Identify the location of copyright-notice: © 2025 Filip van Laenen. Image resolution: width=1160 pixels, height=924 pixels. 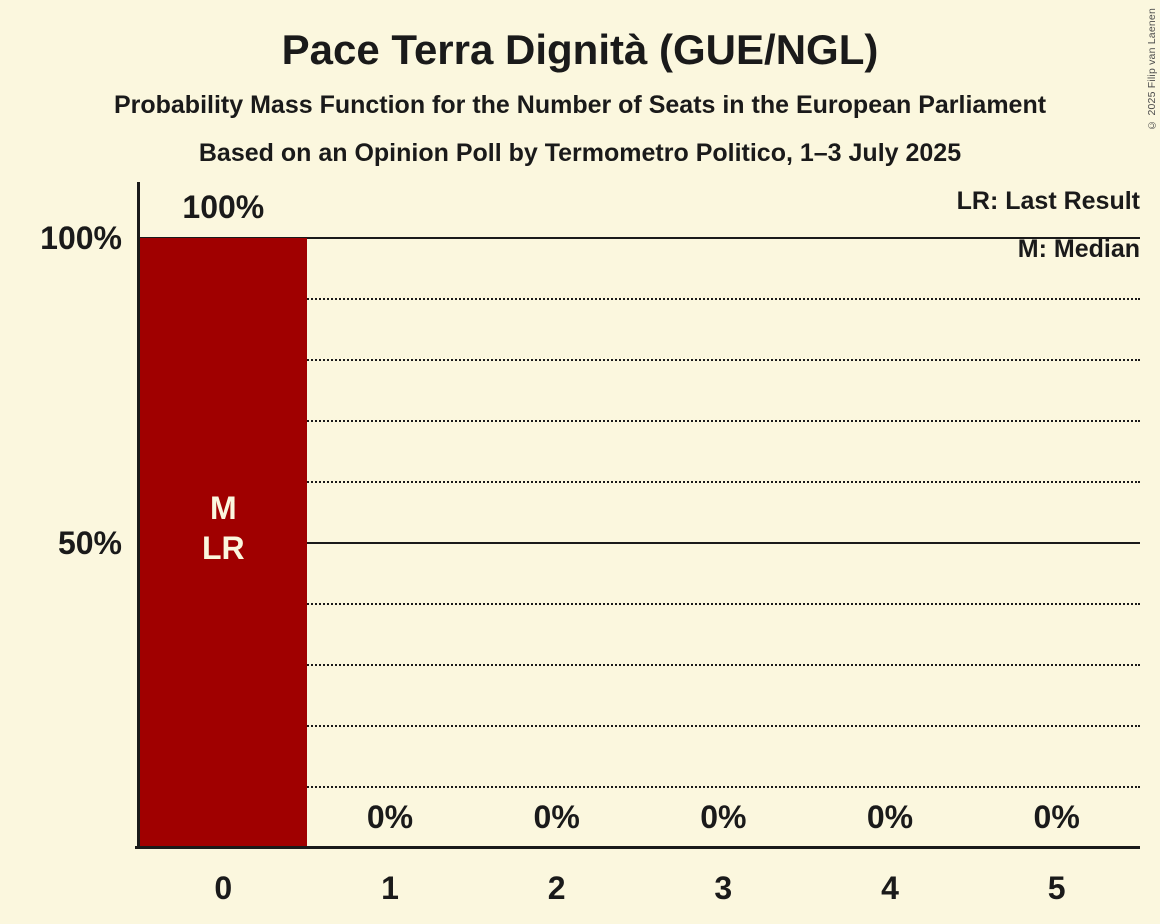
(1152, 69).